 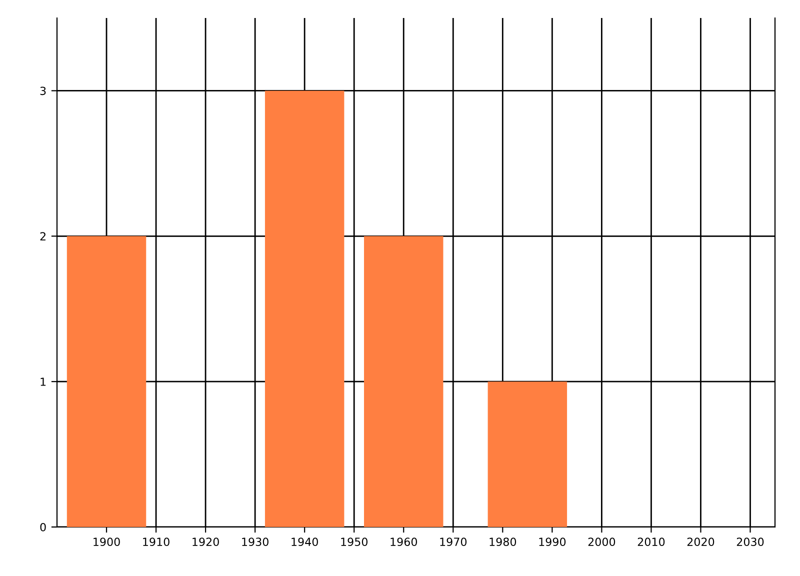 What do you see at coordinates (43, 91) in the screenshot?
I see `y-tick-label: 3` at bounding box center [43, 91].